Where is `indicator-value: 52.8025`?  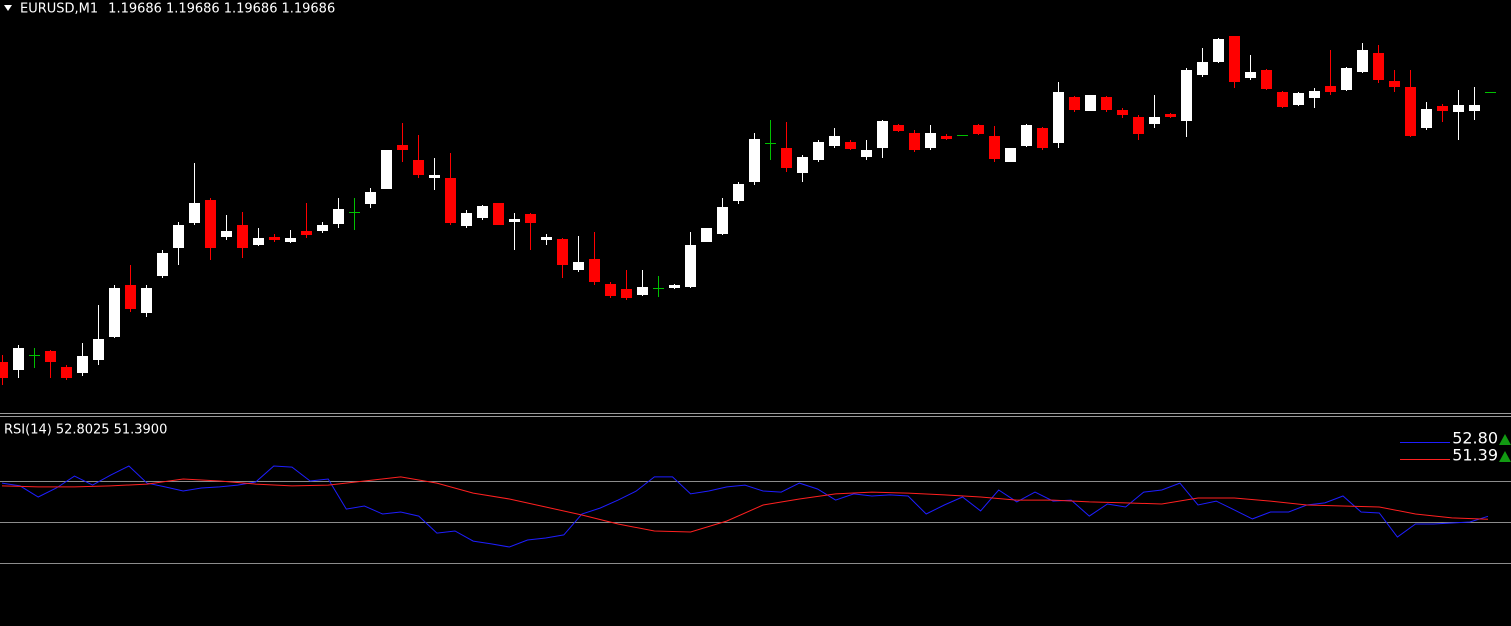 indicator-value: 52.8025 is located at coordinates (83, 430).